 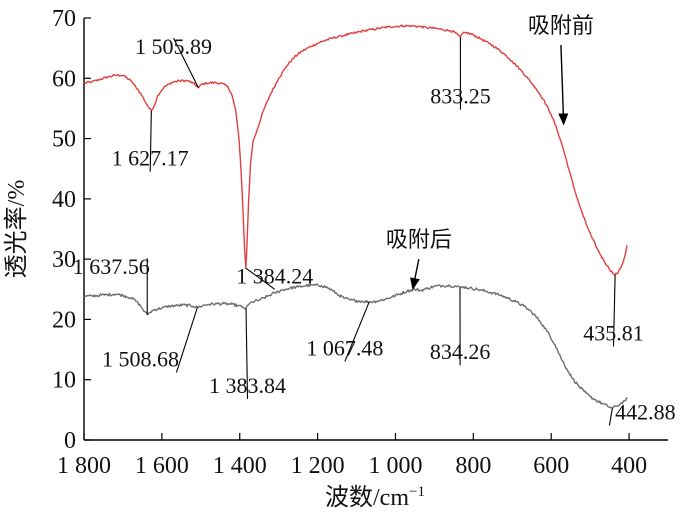 What do you see at coordinates (473, 466) in the screenshot?
I see `x-tick-label: 800` at bounding box center [473, 466].